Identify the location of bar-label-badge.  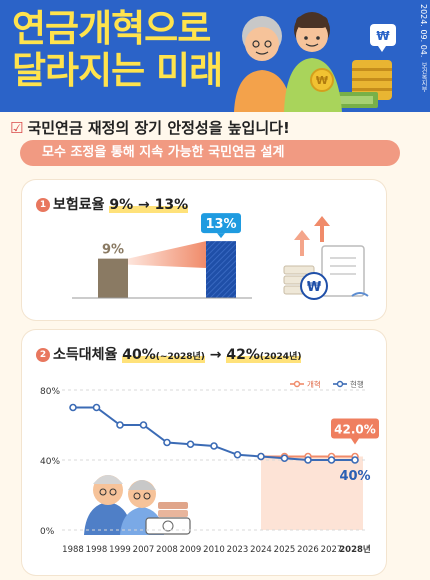
(221, 223).